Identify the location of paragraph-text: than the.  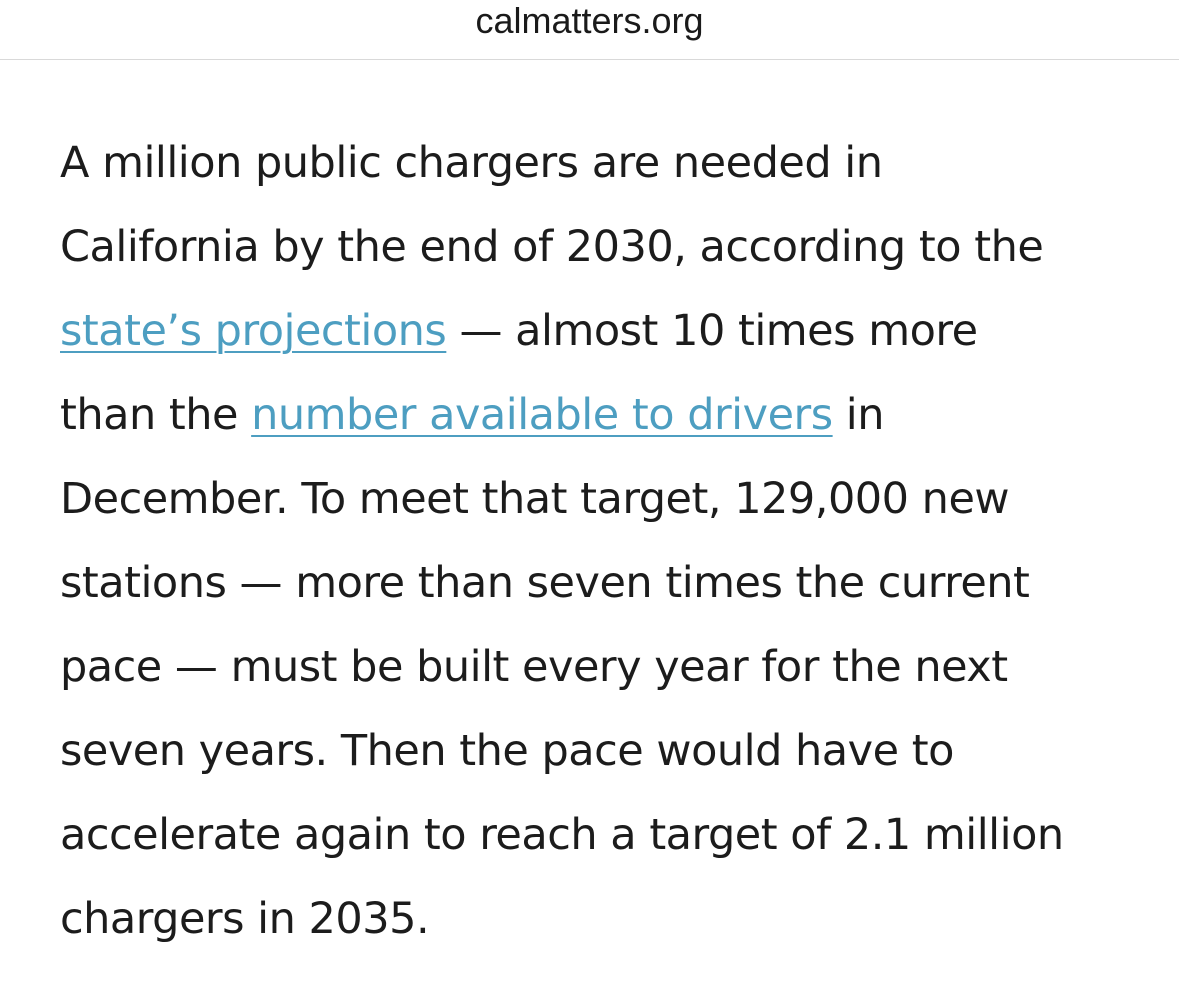
(156, 415).